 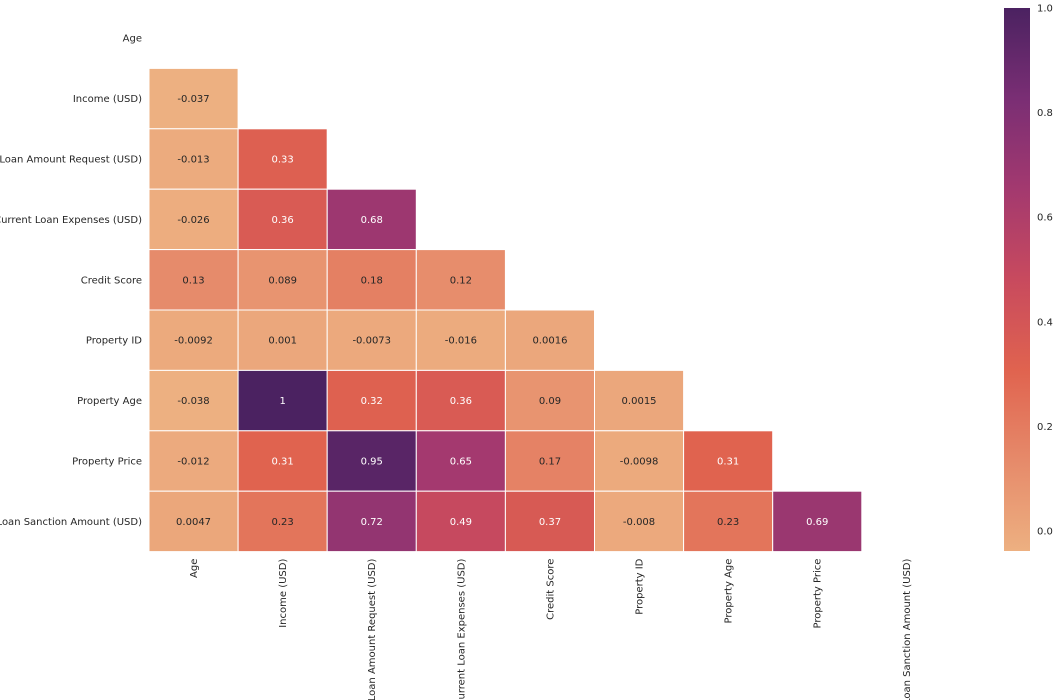 I want to click on cell-value-label: -0.008, so click(x=639, y=522).